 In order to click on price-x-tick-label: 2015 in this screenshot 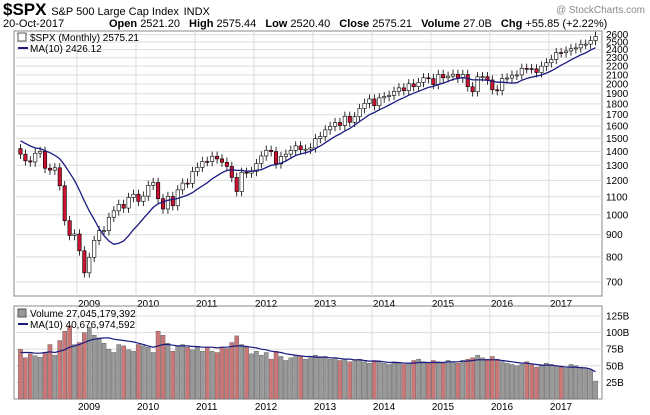, I will do `click(443, 304)`.